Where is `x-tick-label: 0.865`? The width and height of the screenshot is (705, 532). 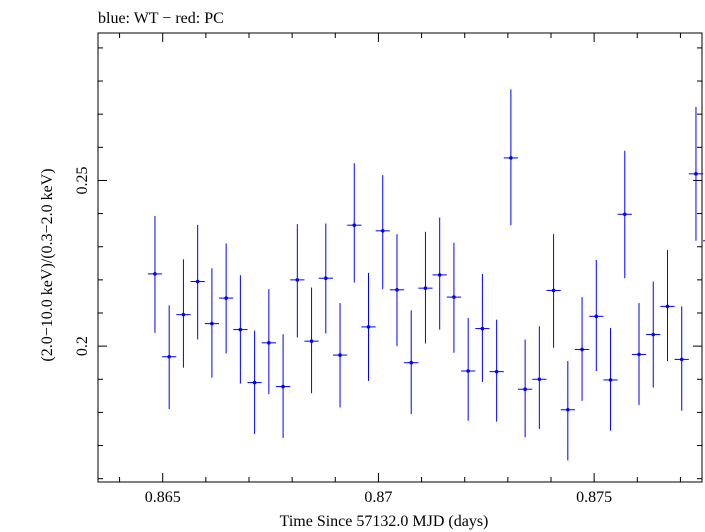 x-tick-label: 0.865 is located at coordinates (163, 497).